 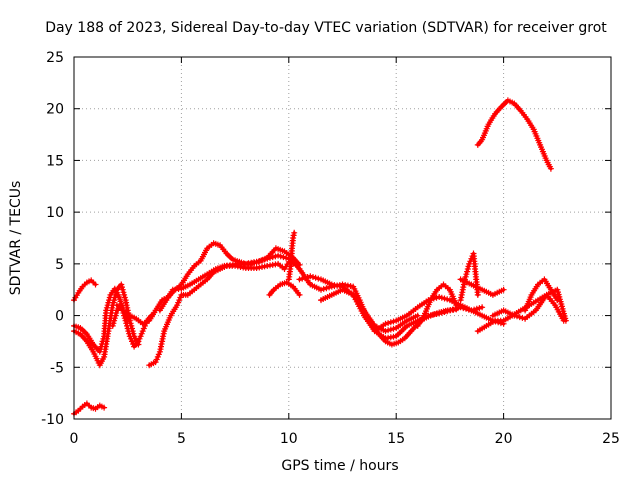 What do you see at coordinates (339, 466) in the screenshot?
I see `x-axis-label: GPS time / hours` at bounding box center [339, 466].